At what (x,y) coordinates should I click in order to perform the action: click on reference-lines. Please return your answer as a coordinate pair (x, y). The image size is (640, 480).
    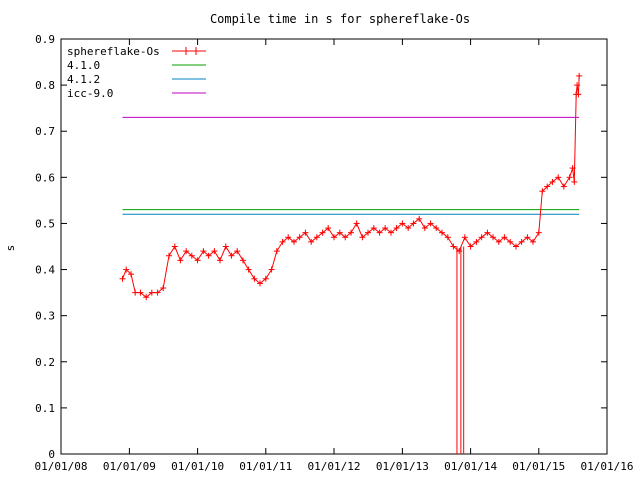
    Looking at the image, I should click on (351, 165).